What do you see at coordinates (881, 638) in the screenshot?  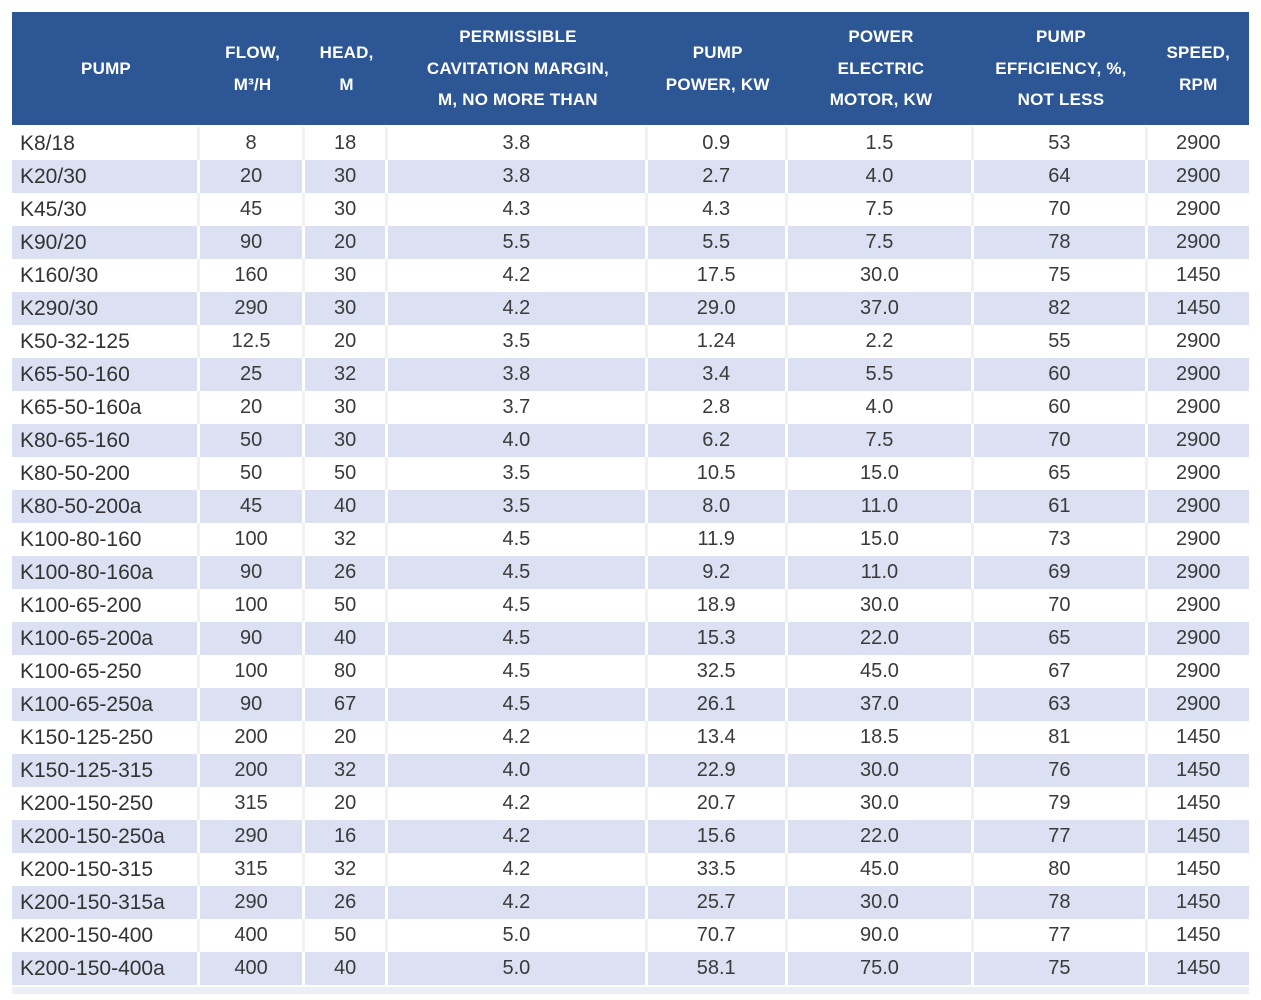 I see `cell-motor_power: 22.0` at bounding box center [881, 638].